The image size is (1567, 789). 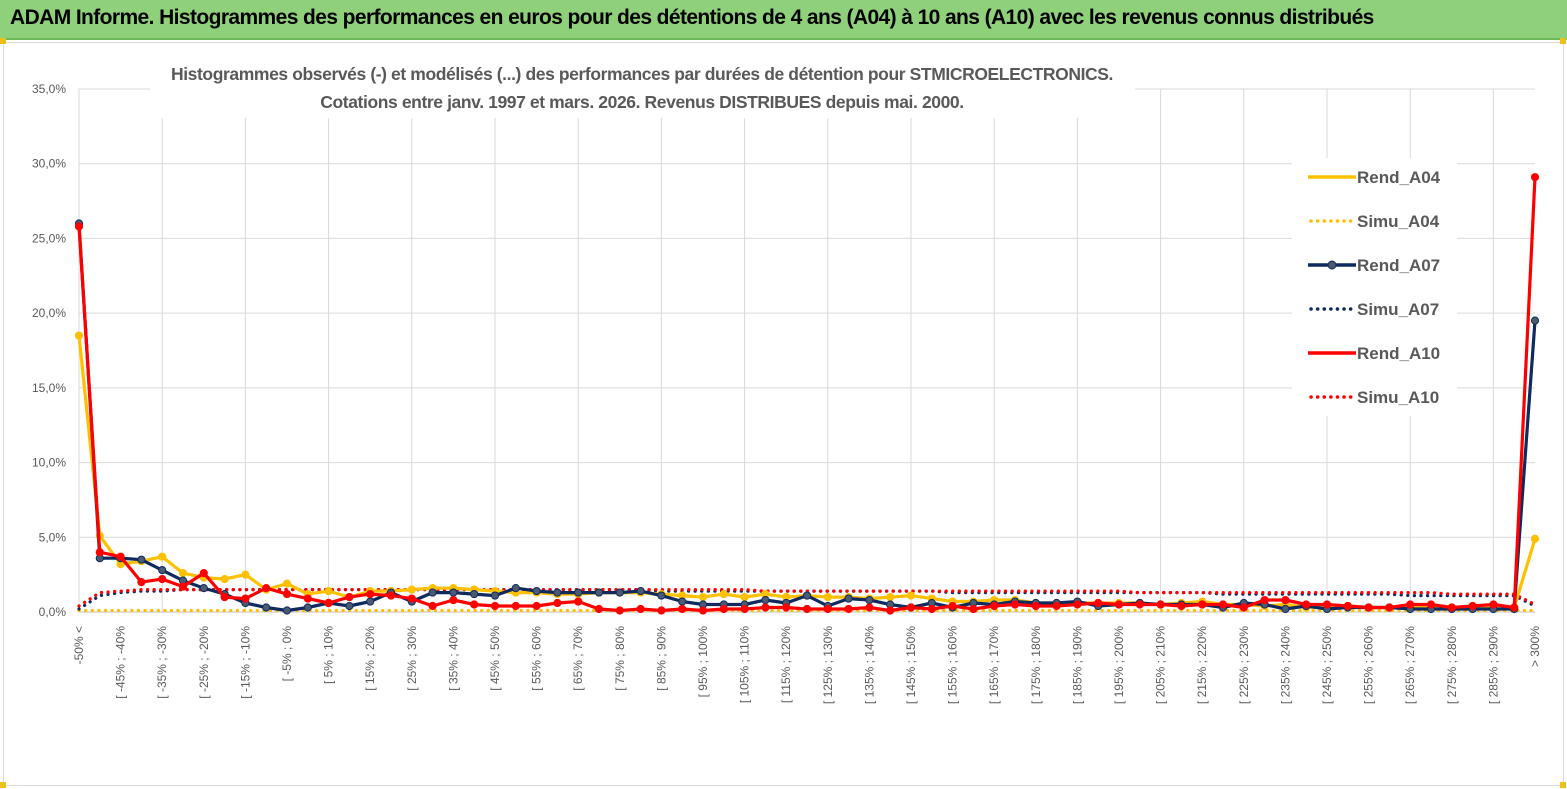 I want to click on x-tick-label: [ 155% ; 160%, so click(x=953, y=665).